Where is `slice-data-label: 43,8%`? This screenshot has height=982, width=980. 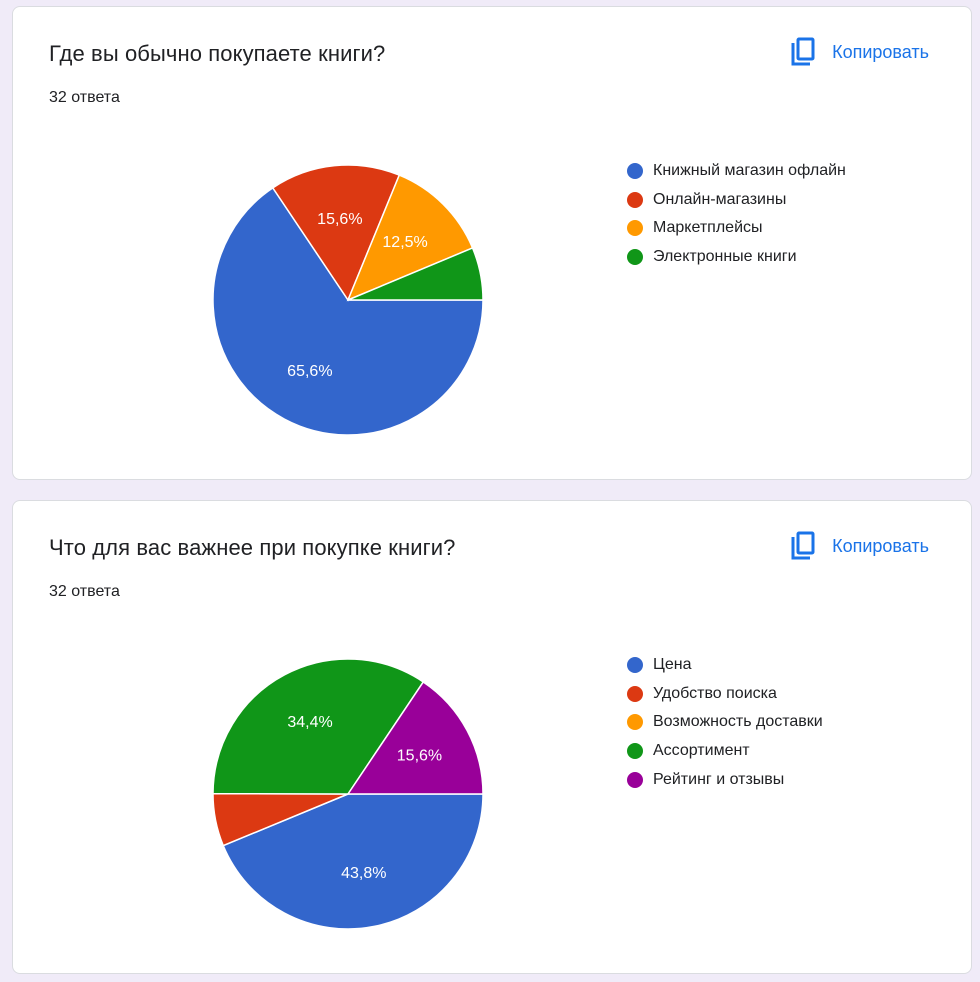
slice-data-label: 43,8% is located at coordinates (363, 873).